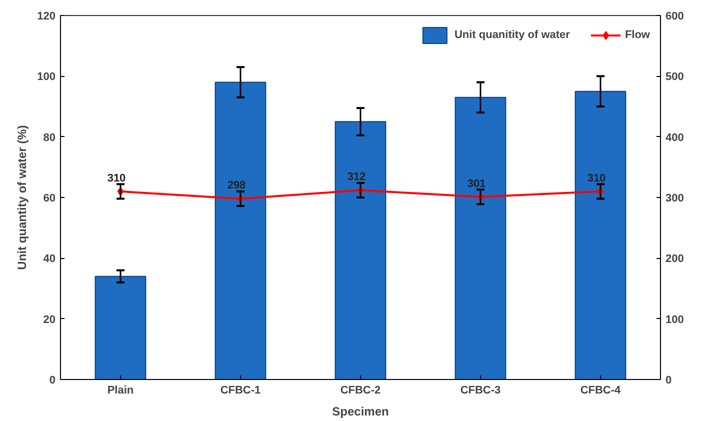  What do you see at coordinates (360, 411) in the screenshot?
I see `x-axis-title: Specimen` at bounding box center [360, 411].